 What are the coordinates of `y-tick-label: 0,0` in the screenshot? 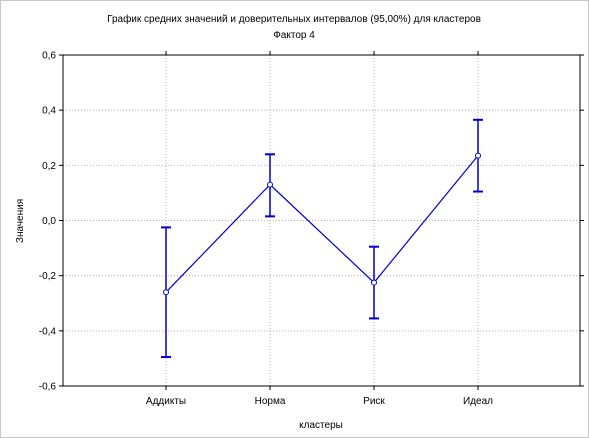 It's located at (49, 221).